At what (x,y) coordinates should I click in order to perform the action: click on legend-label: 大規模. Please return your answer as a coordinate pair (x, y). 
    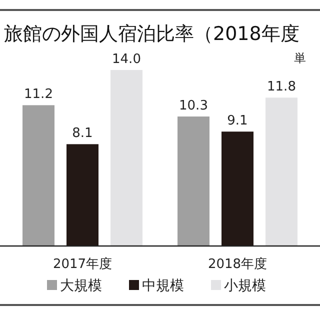
    Looking at the image, I should click on (81, 286).